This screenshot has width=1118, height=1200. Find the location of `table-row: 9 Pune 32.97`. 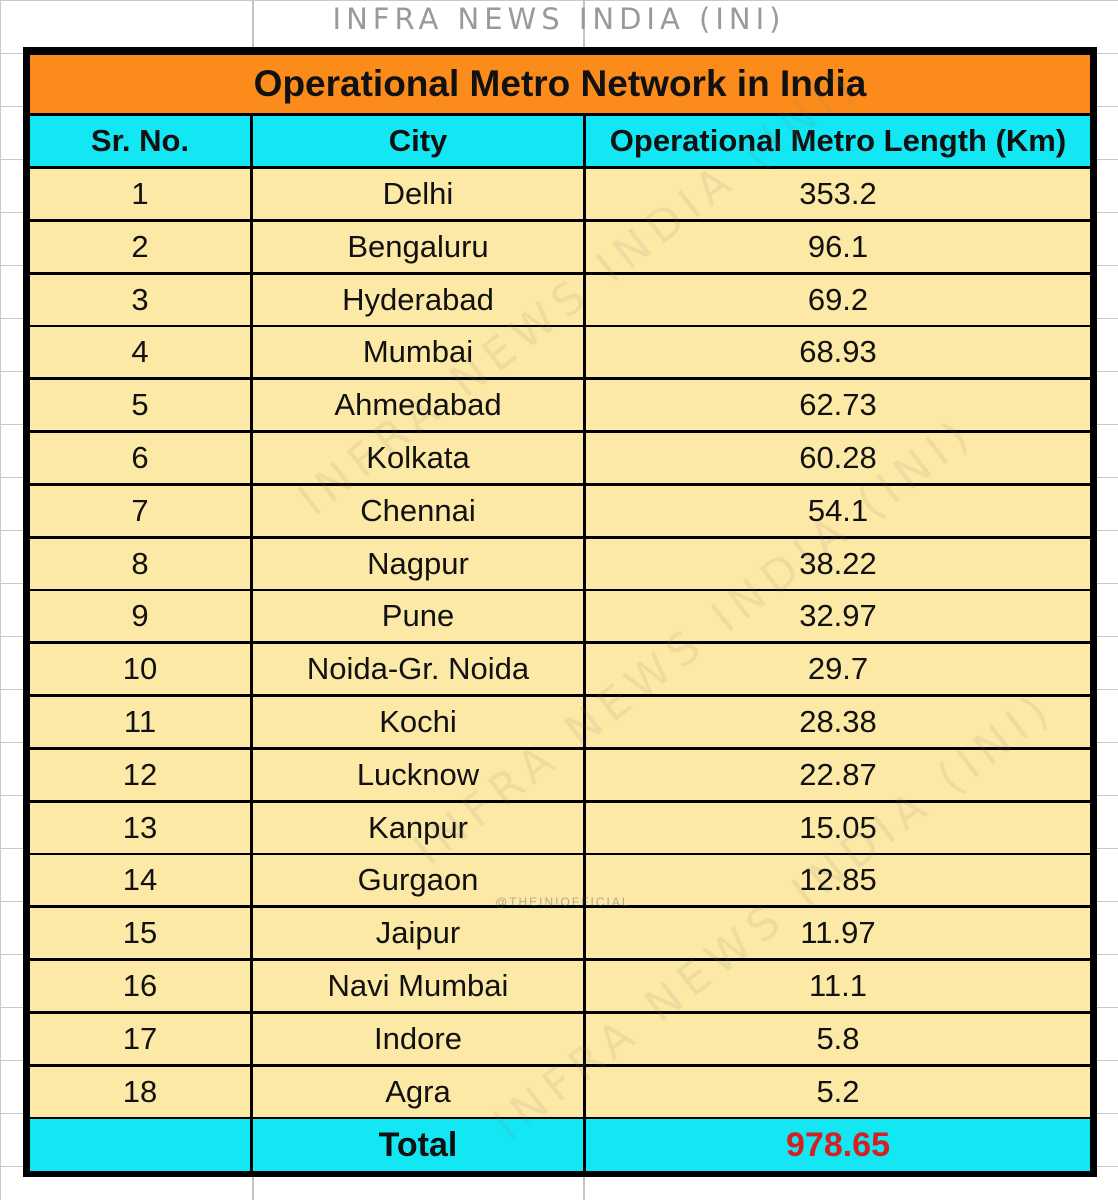

table-row: 9 Pune 32.97 is located at coordinates (560, 616).